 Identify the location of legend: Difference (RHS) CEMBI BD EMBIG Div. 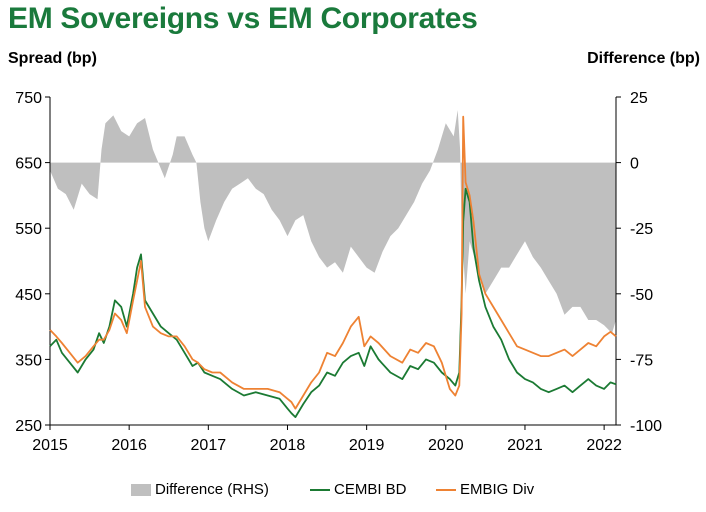
(353, 492).